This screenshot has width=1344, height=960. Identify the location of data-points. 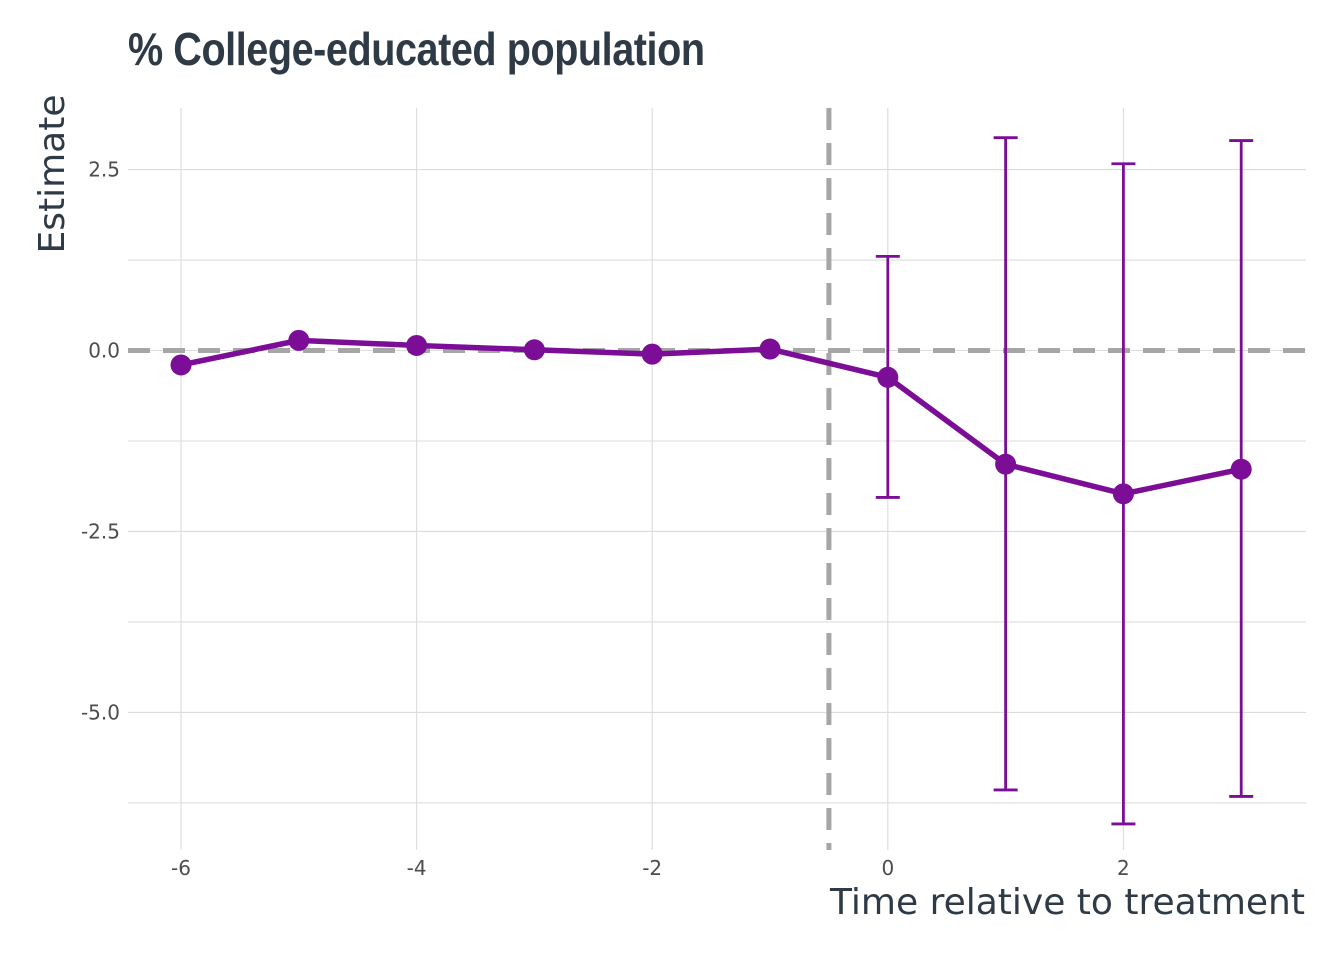
(711, 417).